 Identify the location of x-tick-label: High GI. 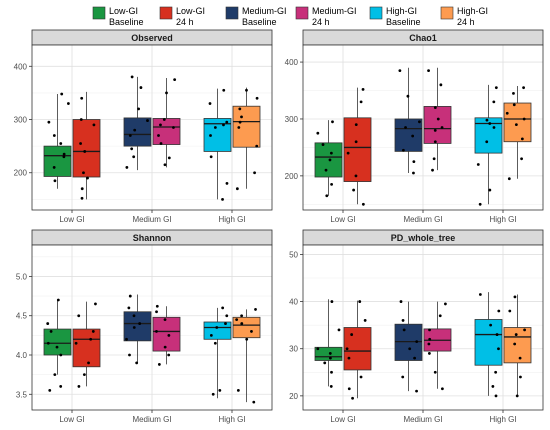
(231, 219).